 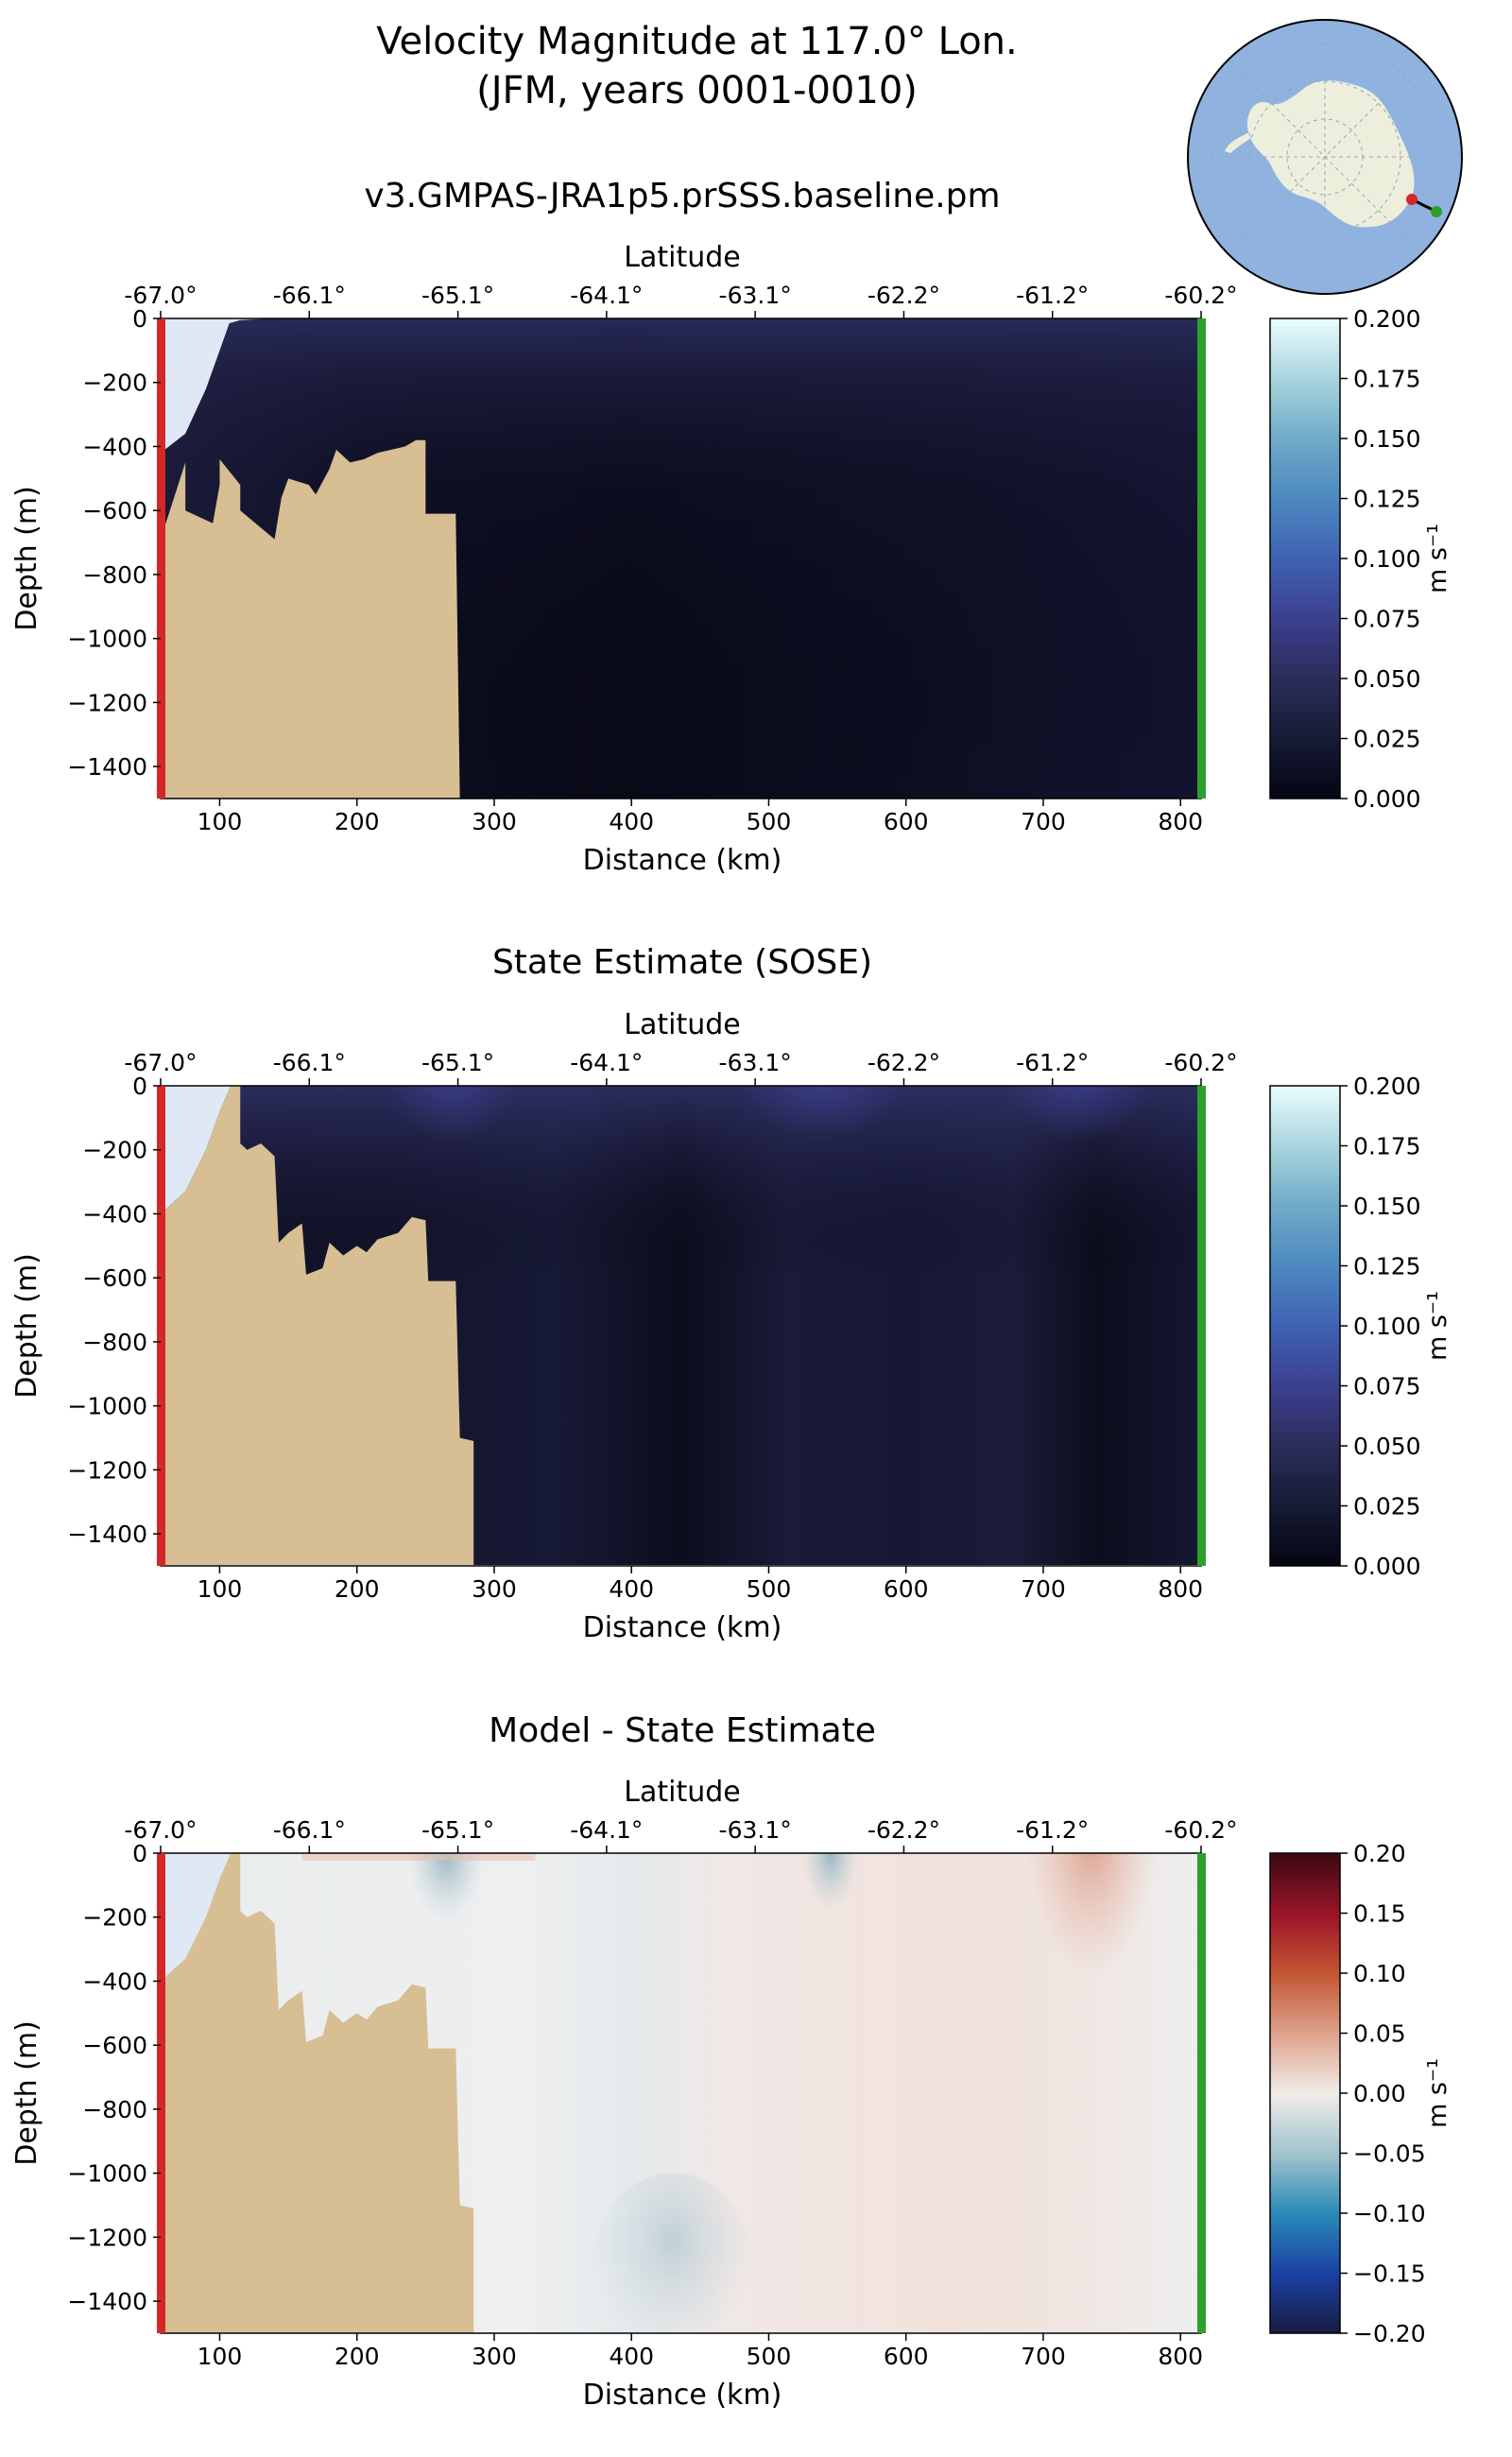 I want to click on antarctic-locator-map, so click(x=1325, y=157).